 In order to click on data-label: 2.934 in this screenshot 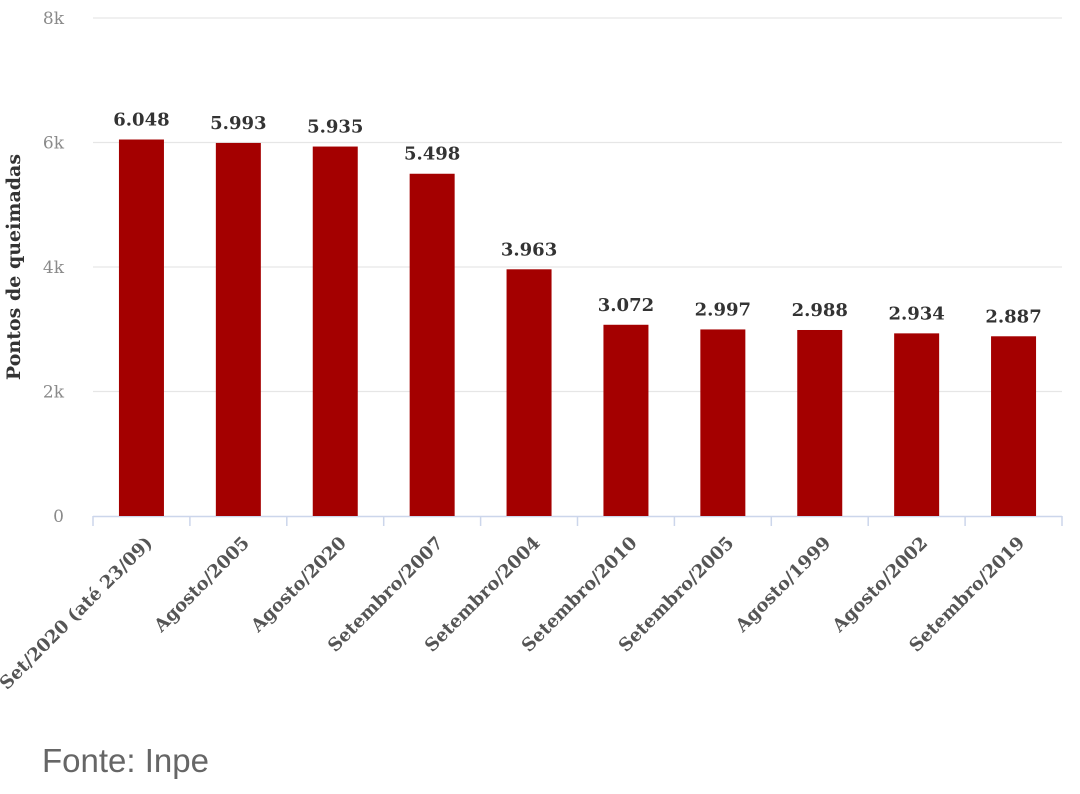, I will do `click(916, 313)`.